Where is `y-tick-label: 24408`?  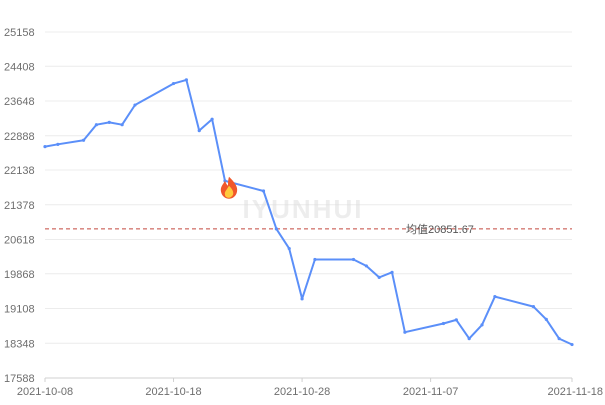
y-tick-label: 24408 is located at coordinates (19, 67).